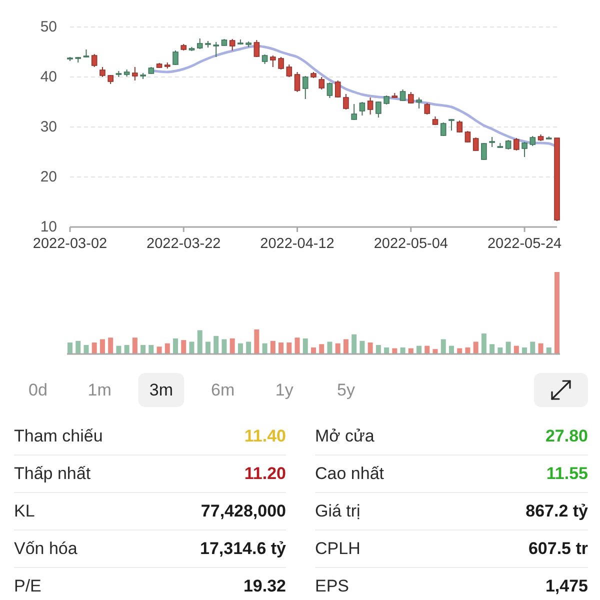 This screenshot has width=600, height=600. Describe the element at coordinates (337, 548) in the screenshot. I see `category-label: CPLH` at that location.